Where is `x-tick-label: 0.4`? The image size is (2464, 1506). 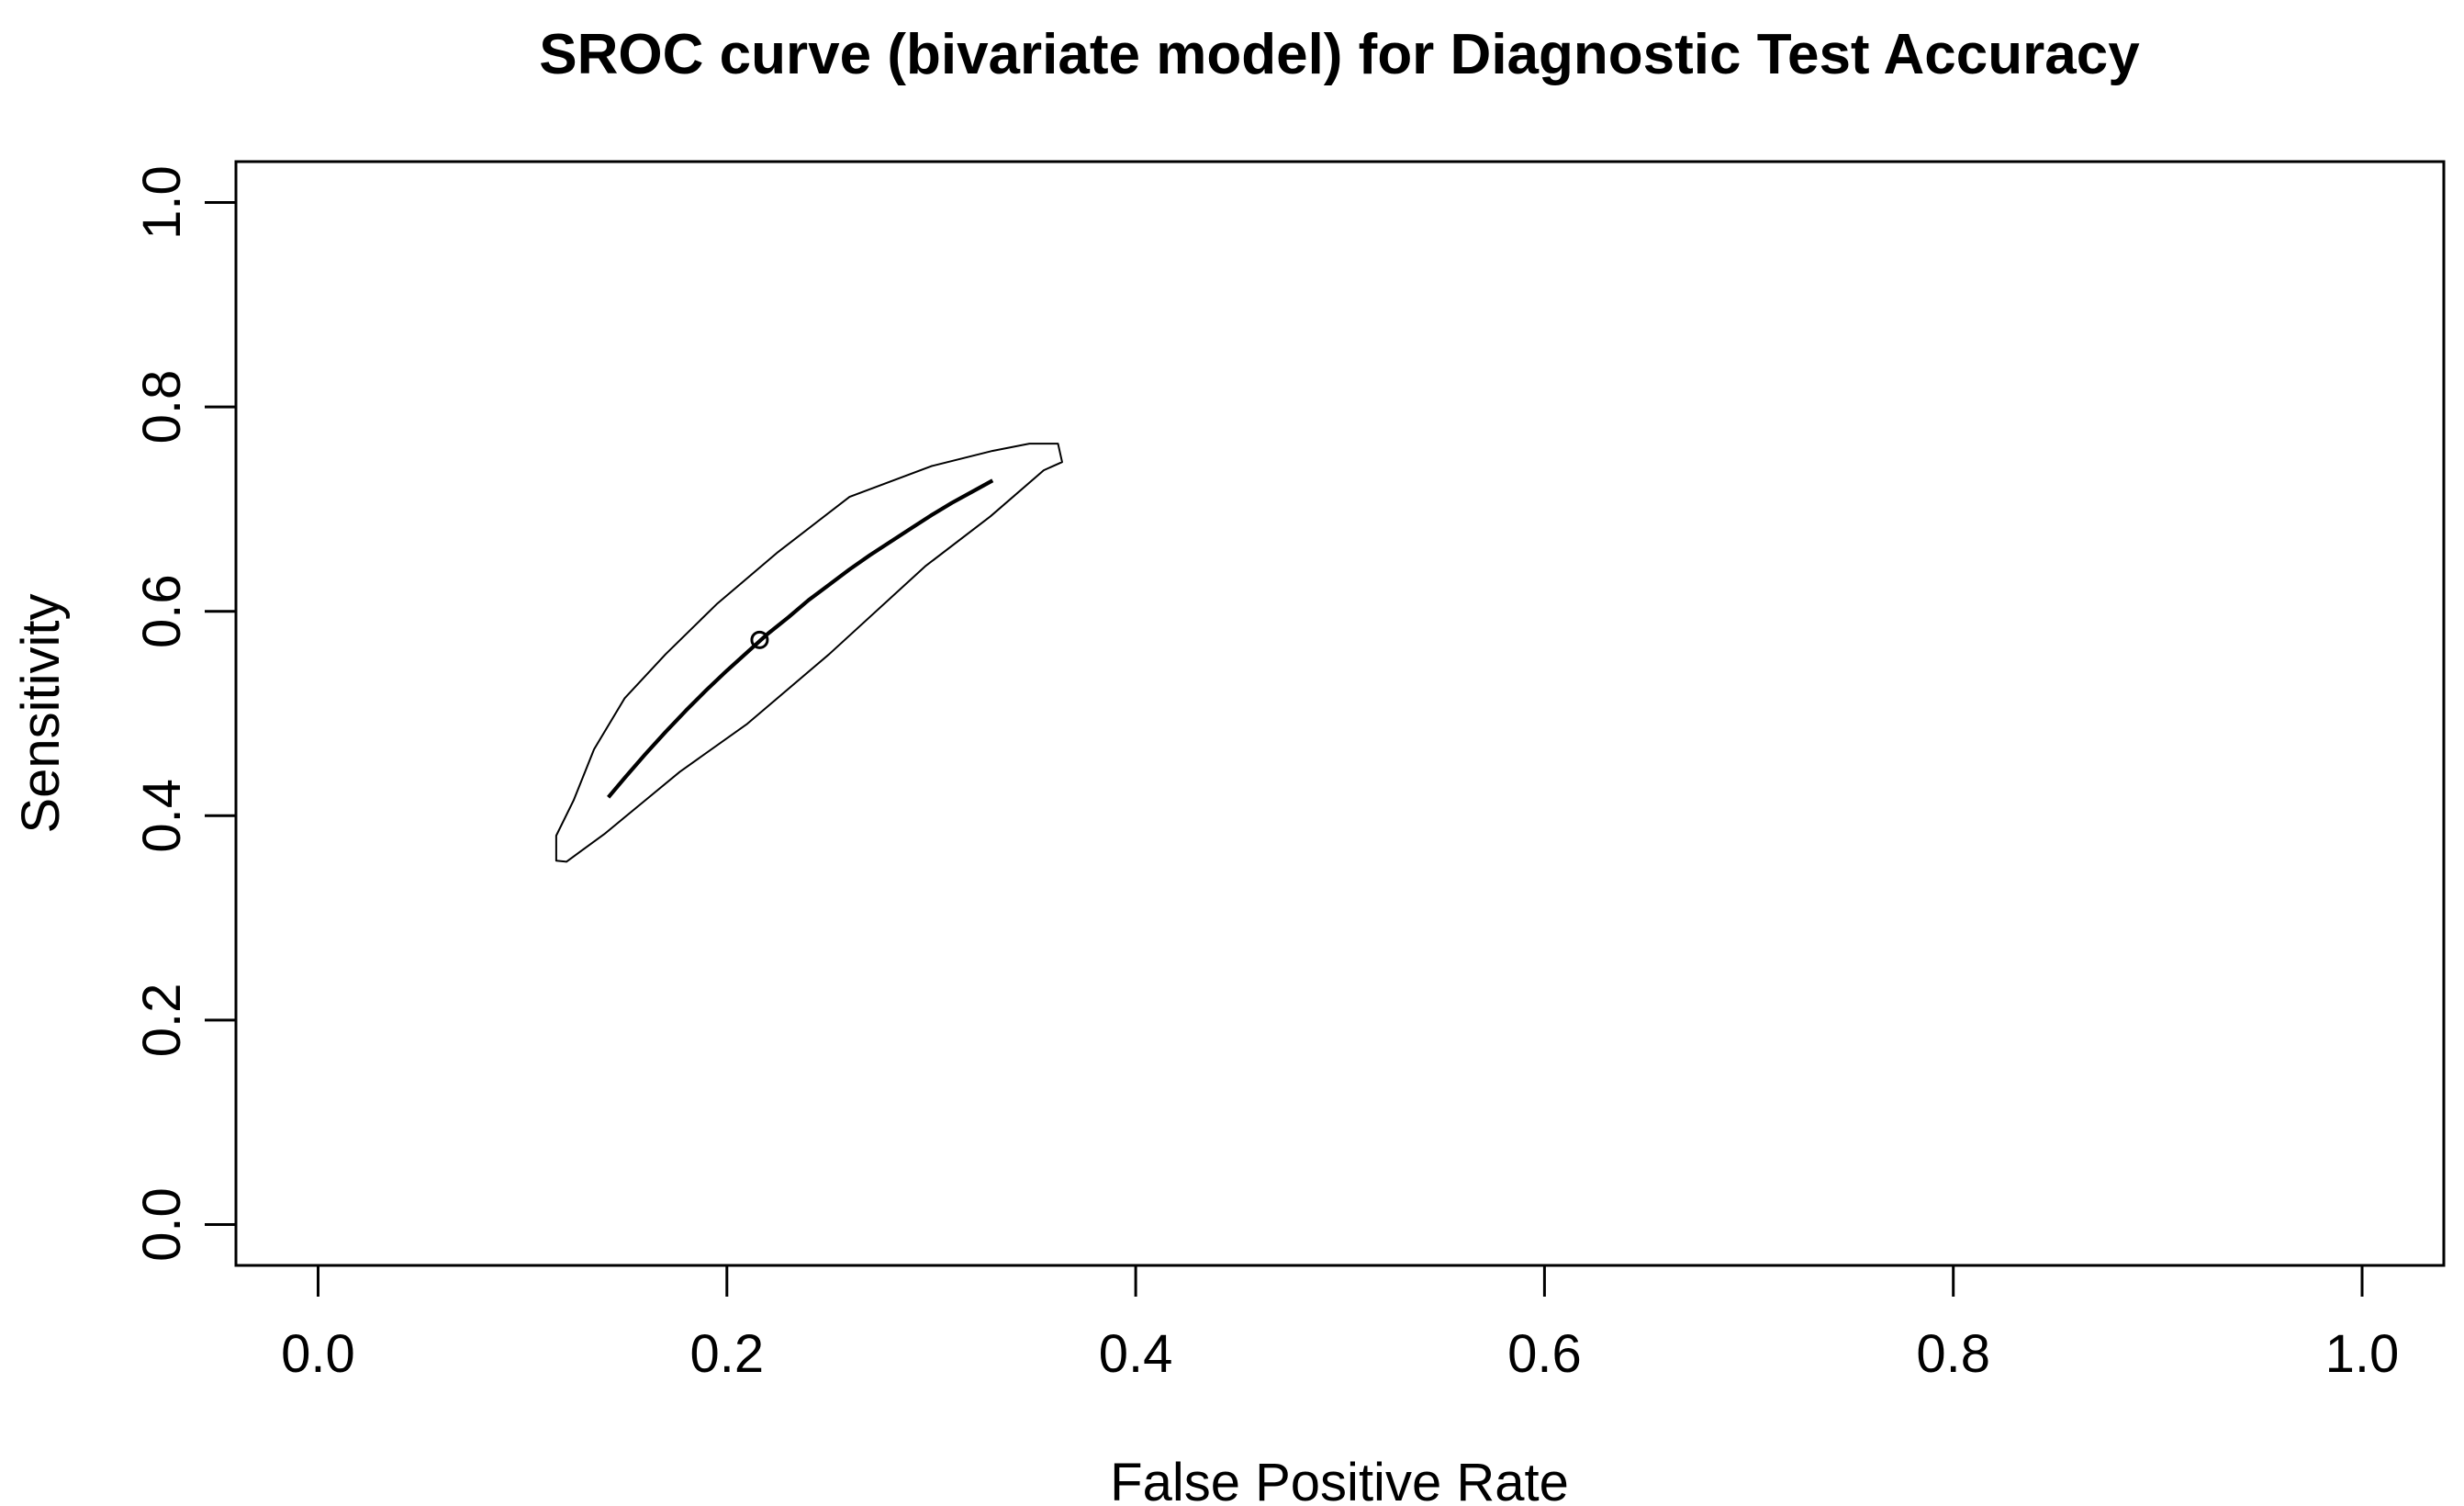
x-tick-label: 0.4 is located at coordinates (1136, 1354).